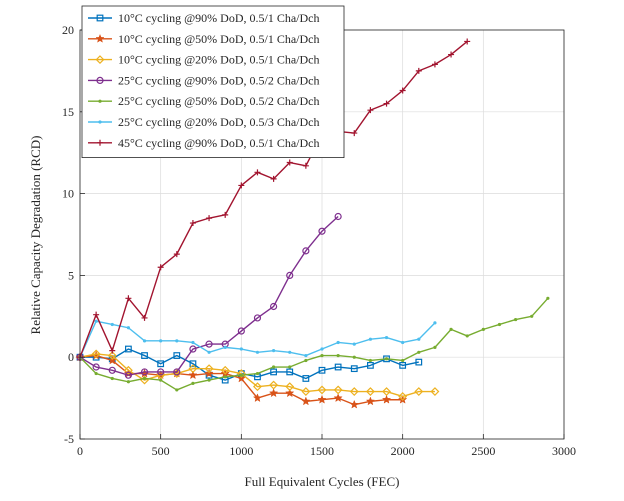  What do you see at coordinates (219, 80) in the screenshot?
I see `legend-label: 25°C cycling @90% DoD, 0.5/2 Cha/Dch` at bounding box center [219, 80].